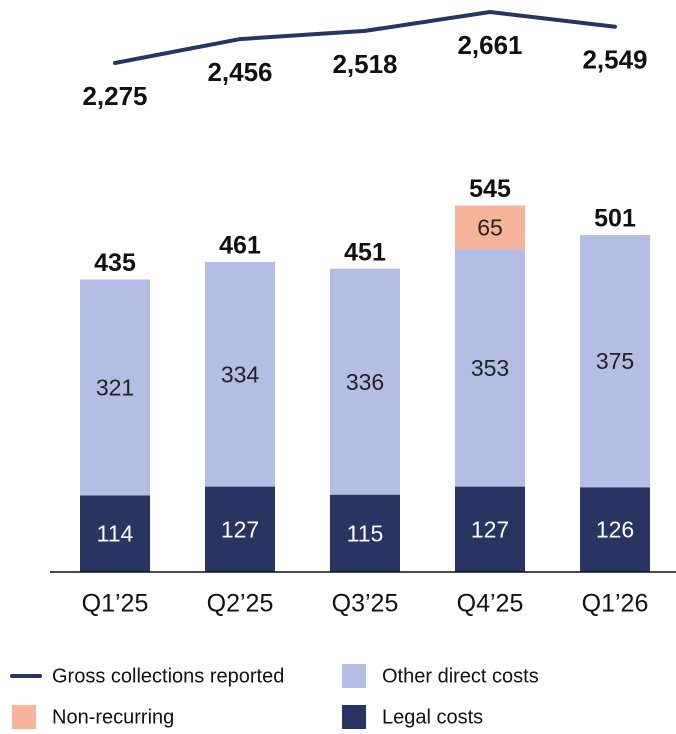 Image resolution: width=676 pixels, height=734 pixels. What do you see at coordinates (113, 717) in the screenshot?
I see `legend-label: Non-recurring` at bounding box center [113, 717].